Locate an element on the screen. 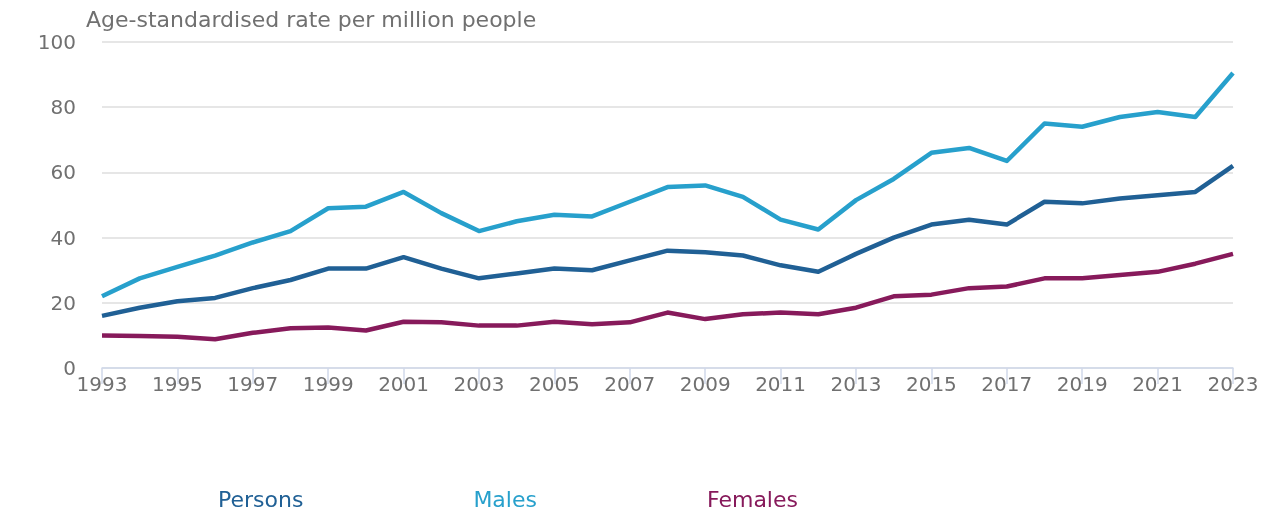 This screenshot has width=1270, height=523. y-tick-label: 40 is located at coordinates (63, 237).